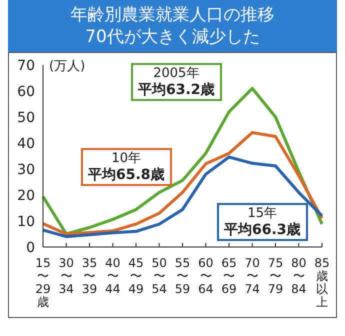  Describe the element at coordinates (298, 276) in the screenshot. I see `x-tick-label: 80〜84` at that location.